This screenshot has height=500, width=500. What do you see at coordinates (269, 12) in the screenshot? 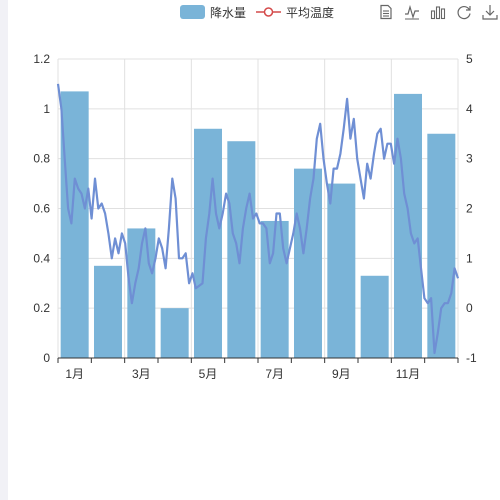
I see `legend-line-swatch` at bounding box center [269, 12].